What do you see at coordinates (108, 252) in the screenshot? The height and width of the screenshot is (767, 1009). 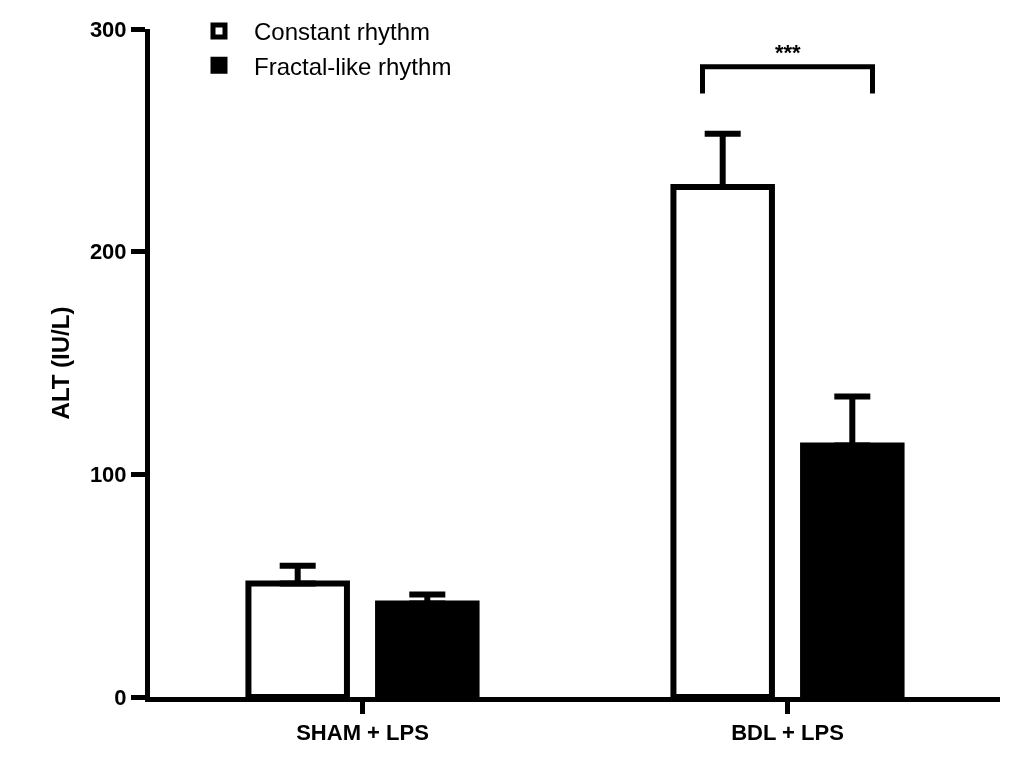 I see `y-tick-label: 200` at bounding box center [108, 252].